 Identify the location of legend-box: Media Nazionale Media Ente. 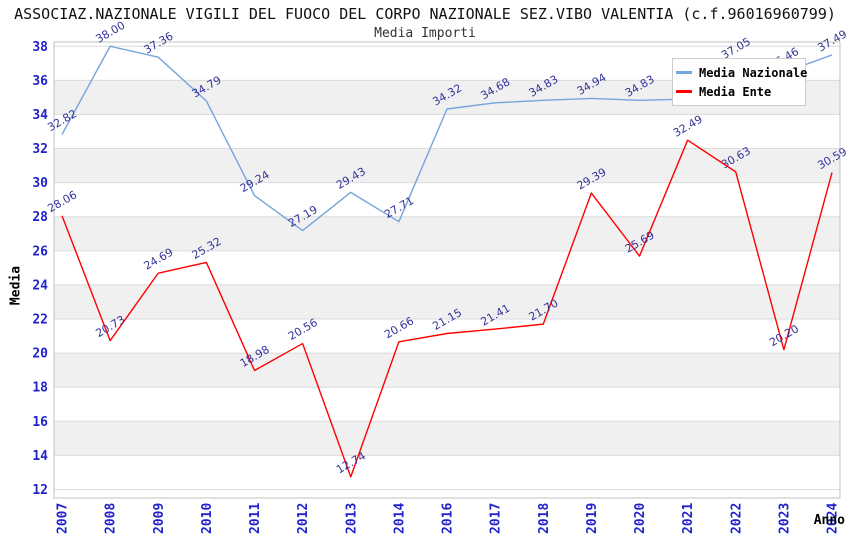
(740, 82).